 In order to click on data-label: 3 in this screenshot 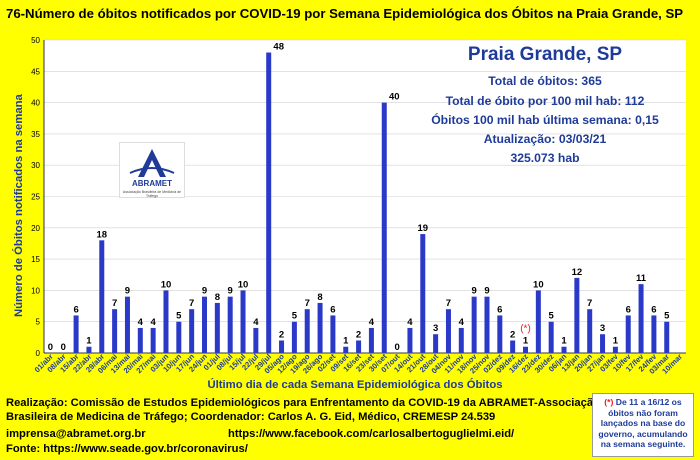, I will do `click(435, 328)`.